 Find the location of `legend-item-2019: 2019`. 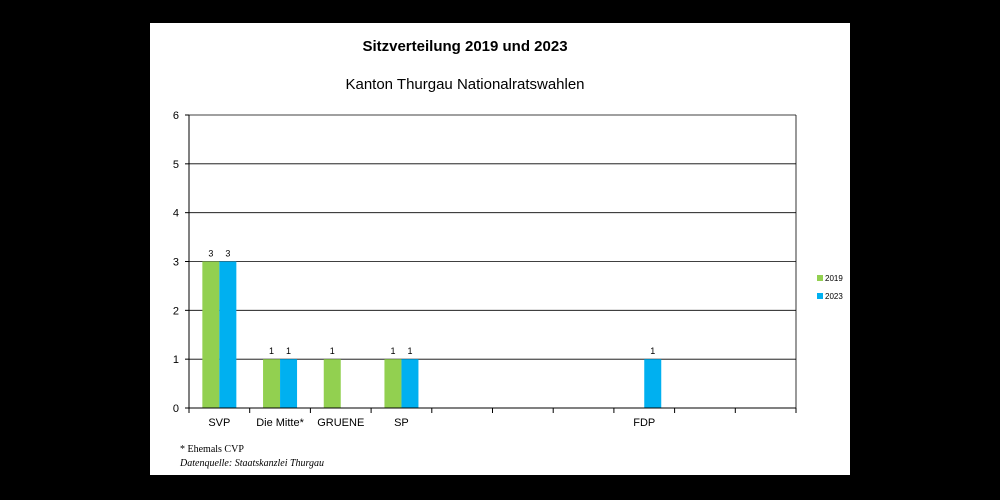

legend-item-2019: 2019 is located at coordinates (830, 278).